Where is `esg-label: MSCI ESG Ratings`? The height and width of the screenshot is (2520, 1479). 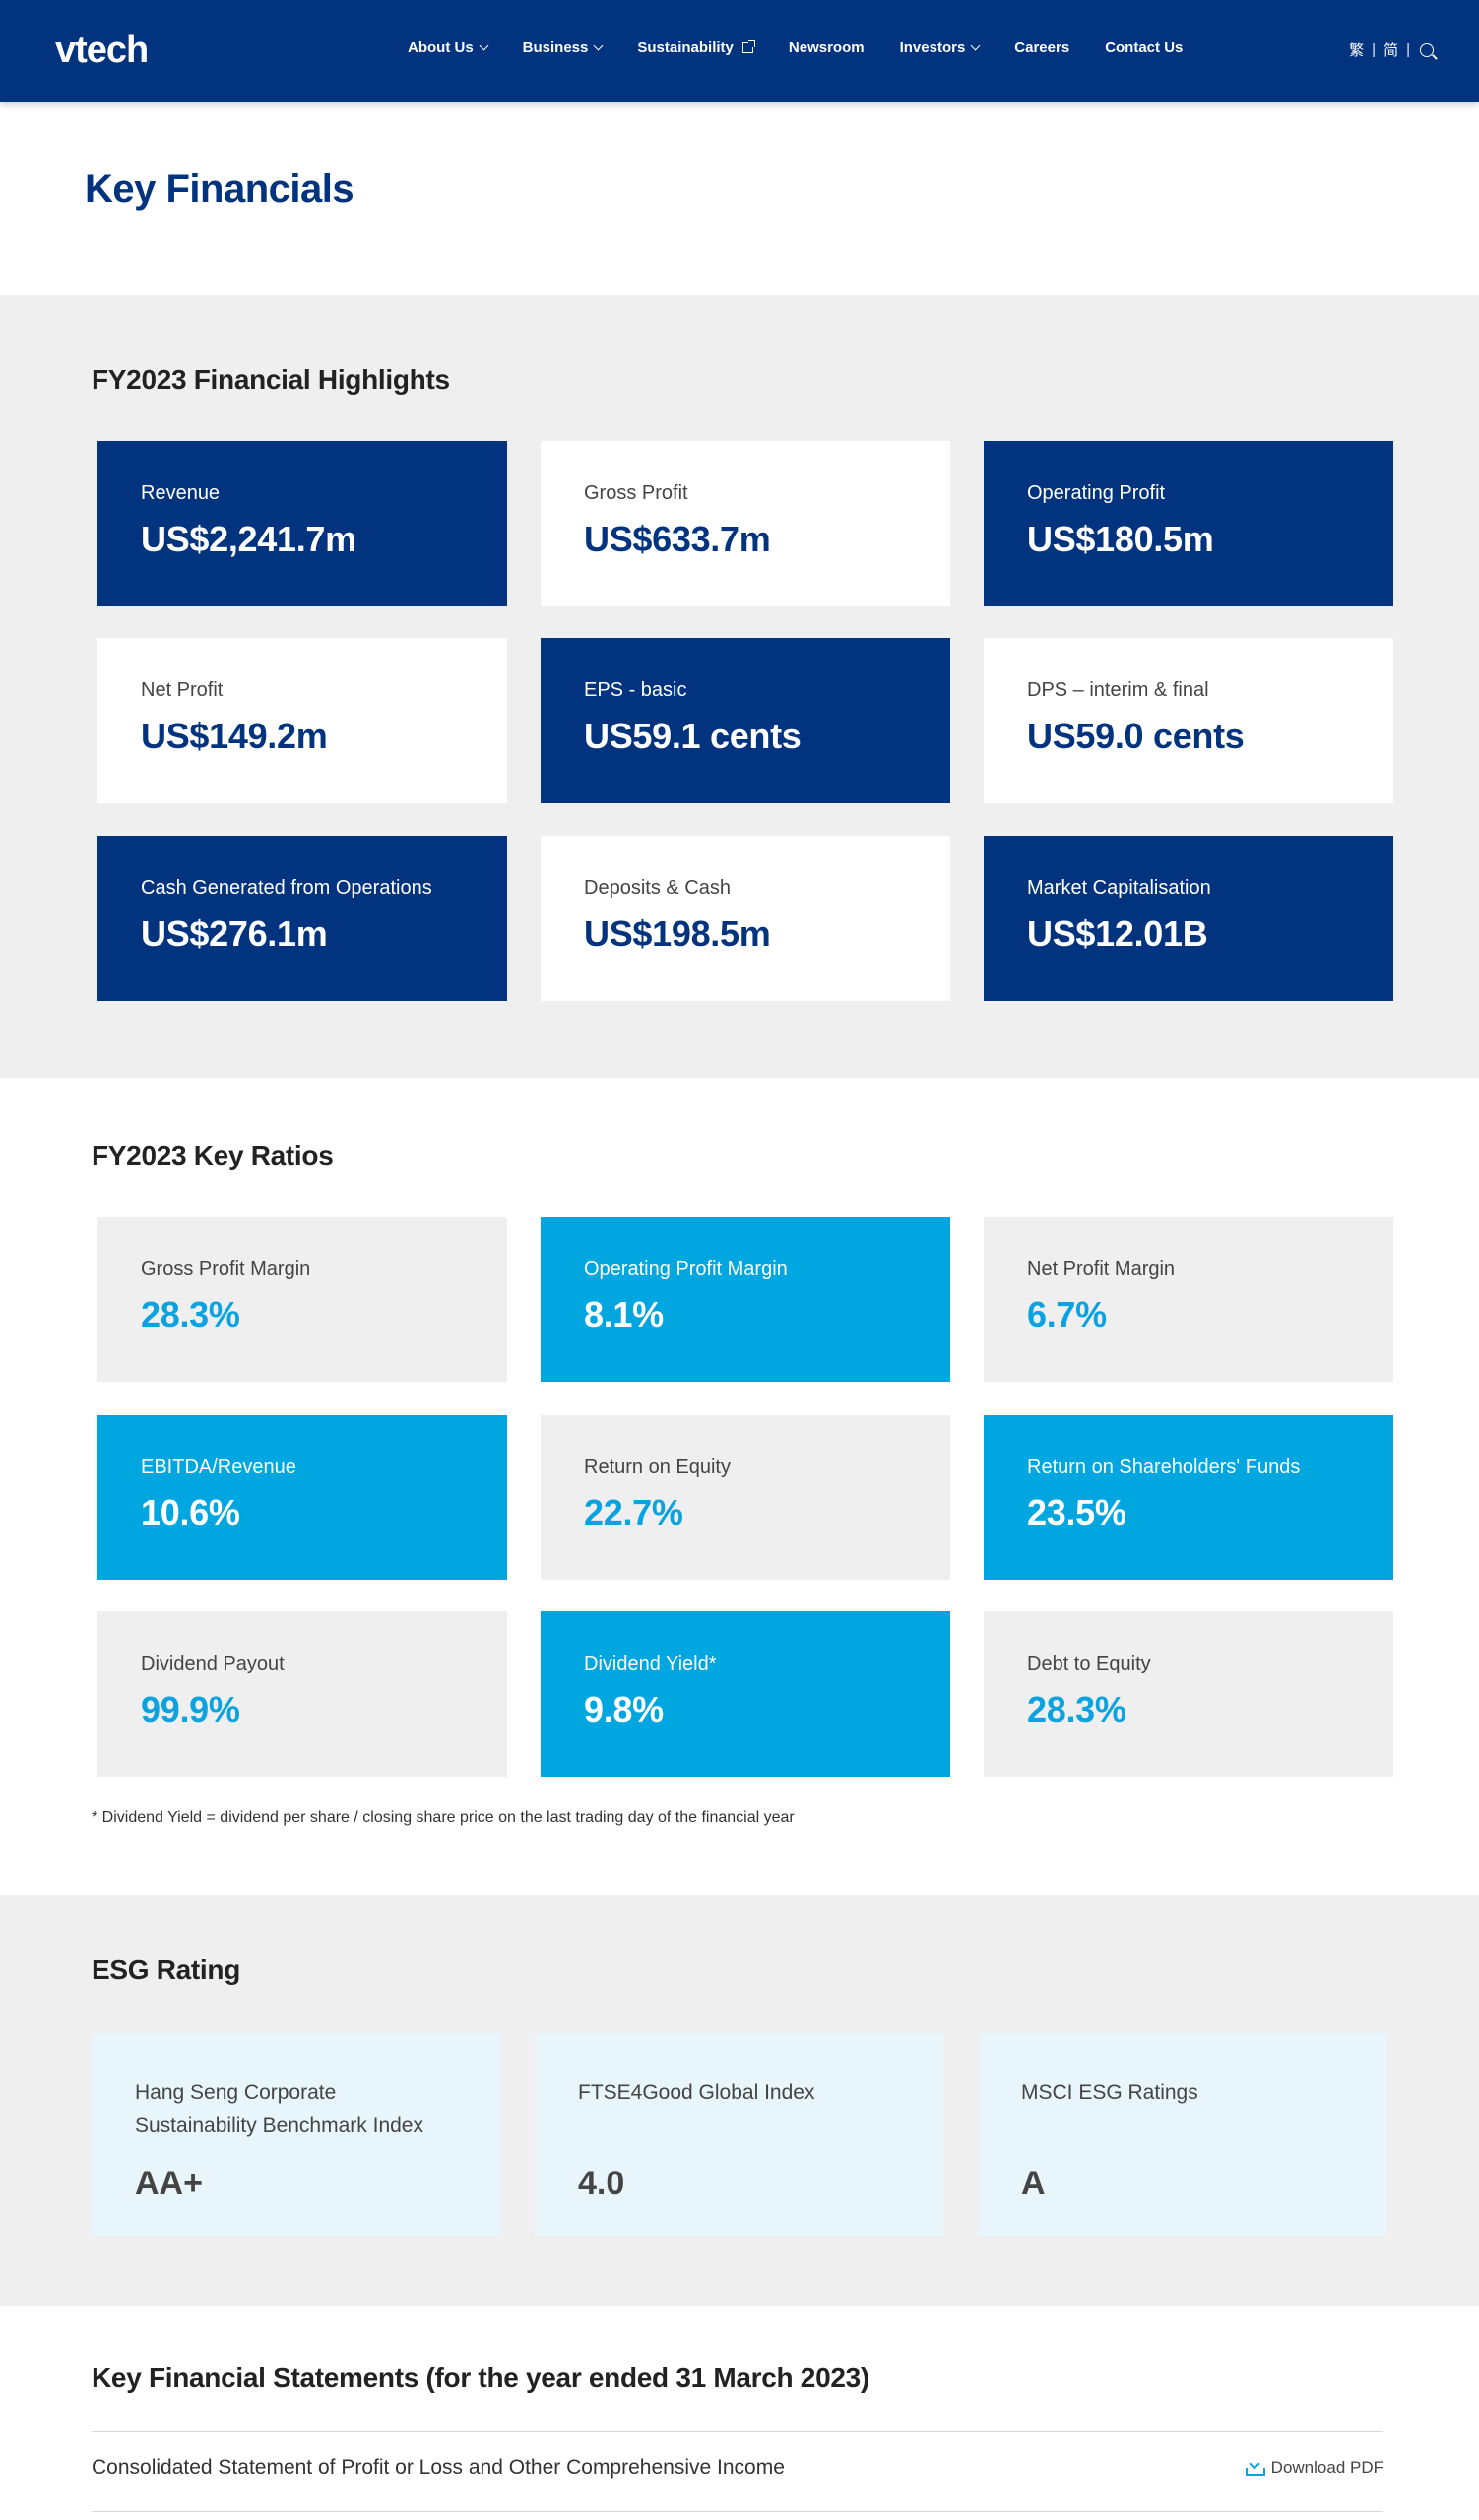
esg-label: MSCI ESG Ratings is located at coordinates (1109, 2092).